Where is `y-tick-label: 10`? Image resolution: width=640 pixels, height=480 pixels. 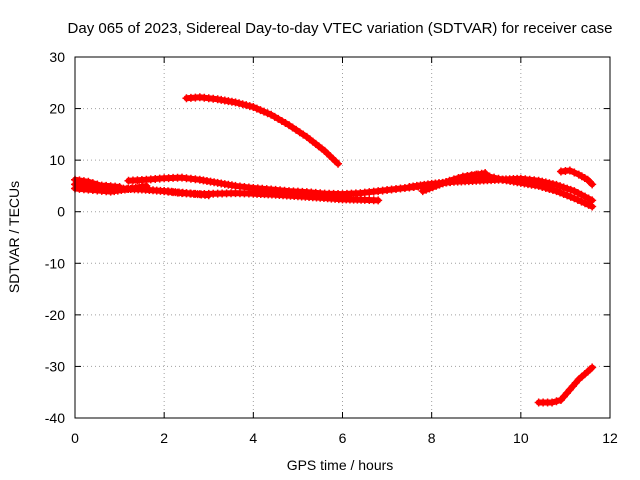 y-tick-label: 10 is located at coordinates (57, 160).